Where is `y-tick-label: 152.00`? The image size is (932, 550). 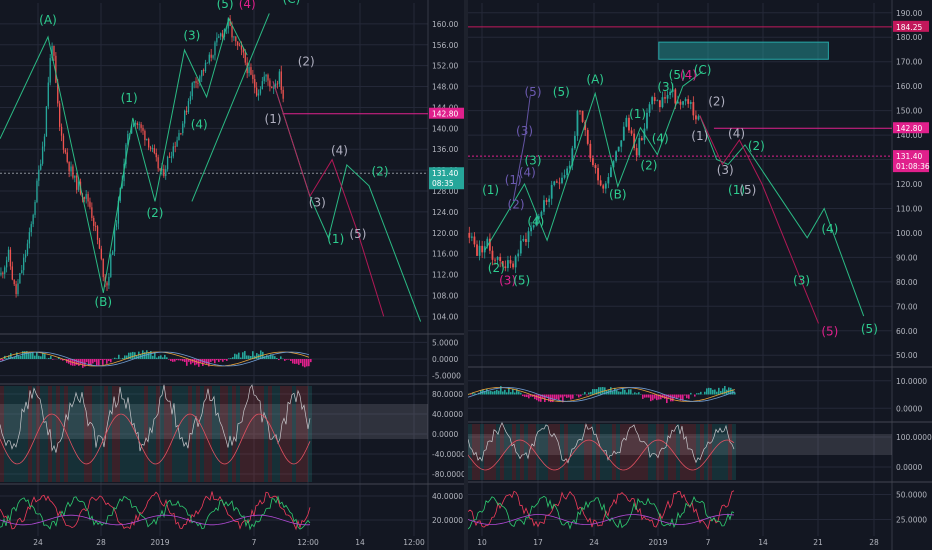 y-tick-label: 152.00 is located at coordinates (445, 66).